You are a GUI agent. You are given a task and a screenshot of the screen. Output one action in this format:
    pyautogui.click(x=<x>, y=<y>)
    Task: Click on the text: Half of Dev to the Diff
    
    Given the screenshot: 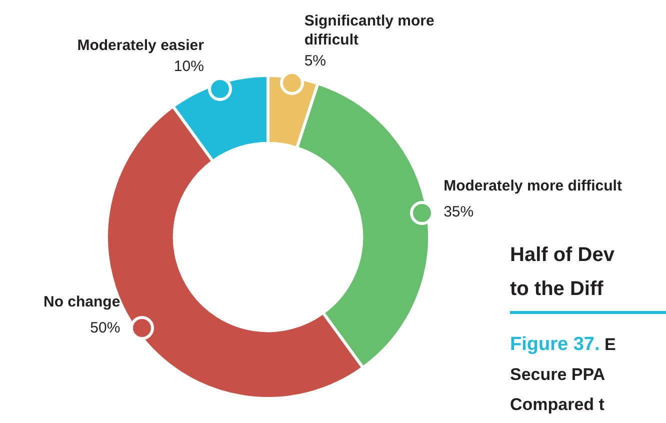 What is the action you would take?
    pyautogui.click(x=562, y=272)
    